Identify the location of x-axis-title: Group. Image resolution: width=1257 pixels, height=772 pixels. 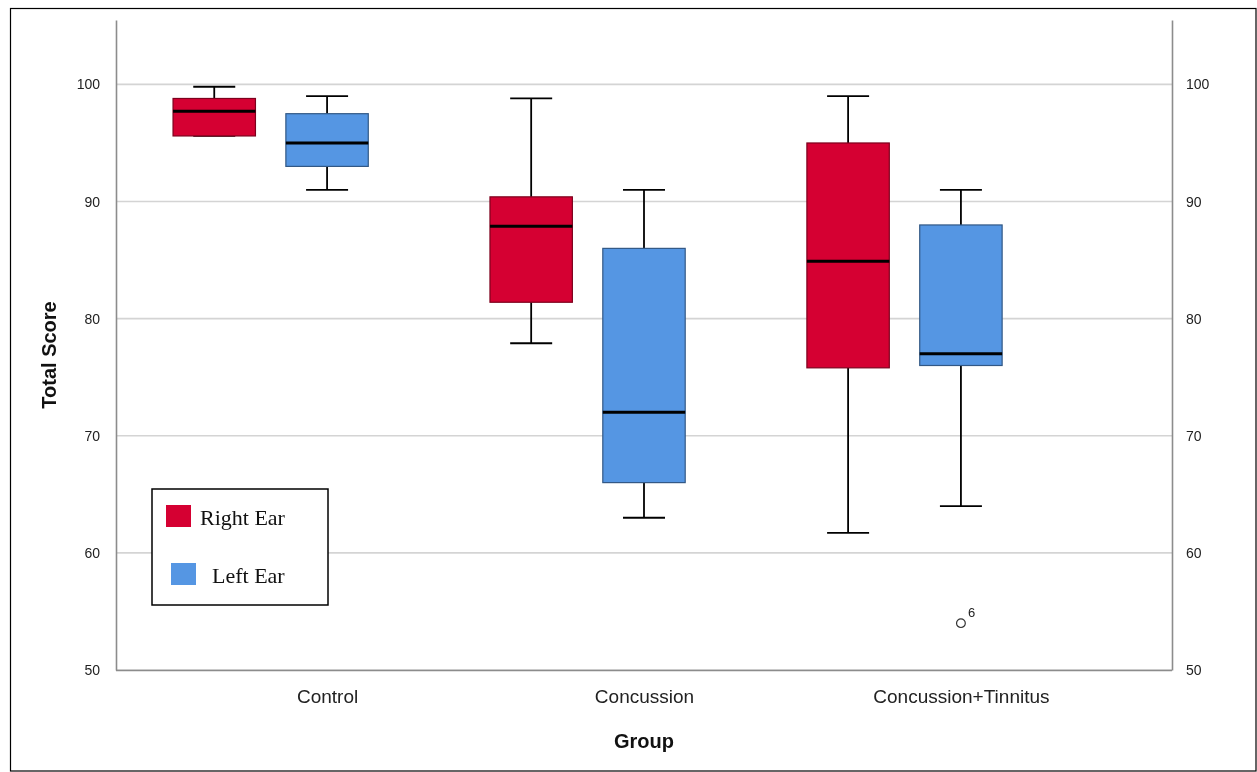
(644, 741).